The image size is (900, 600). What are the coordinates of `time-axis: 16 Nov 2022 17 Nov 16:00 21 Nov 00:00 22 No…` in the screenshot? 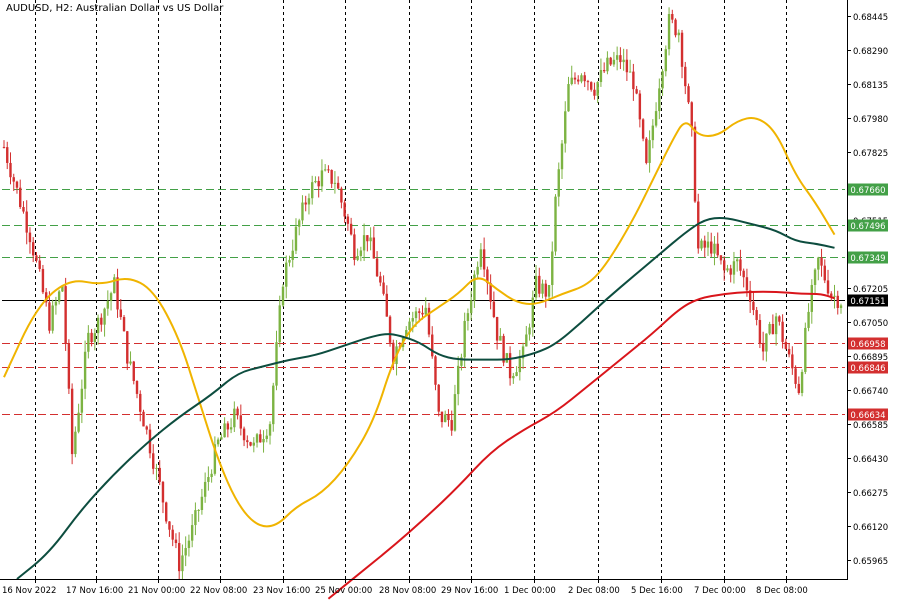 It's located at (405, 587).